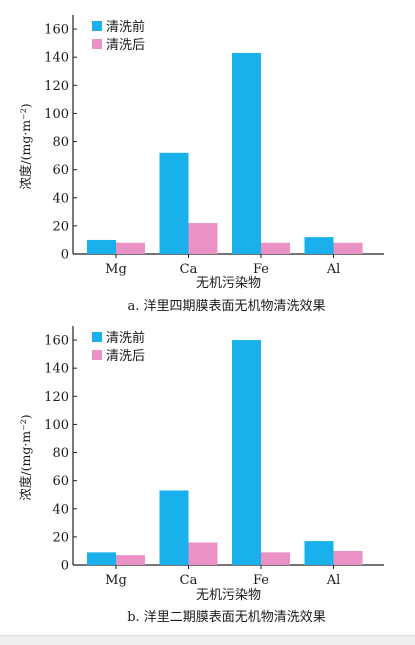 The image size is (415, 645). Describe the element at coordinates (226, 617) in the screenshot. I see `chart-caption: b. 洋里二期膜表面无机物清洗效果` at that location.